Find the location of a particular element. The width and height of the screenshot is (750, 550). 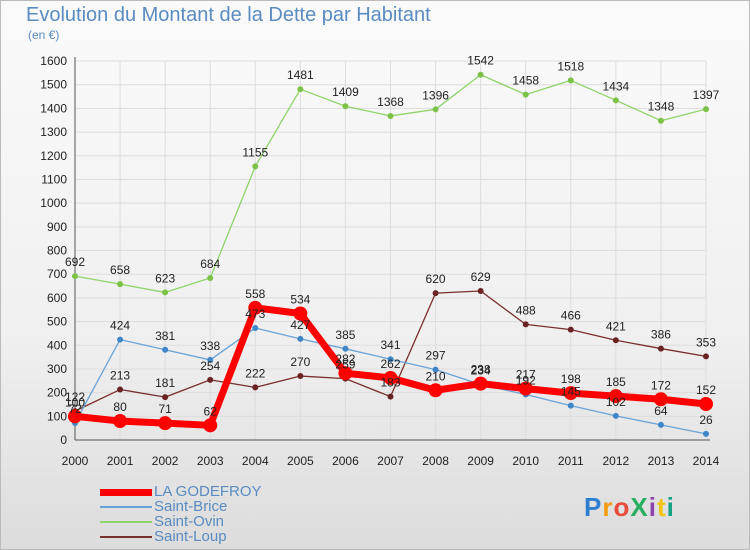

data-label-la-godefroy: 238 is located at coordinates (481, 370).